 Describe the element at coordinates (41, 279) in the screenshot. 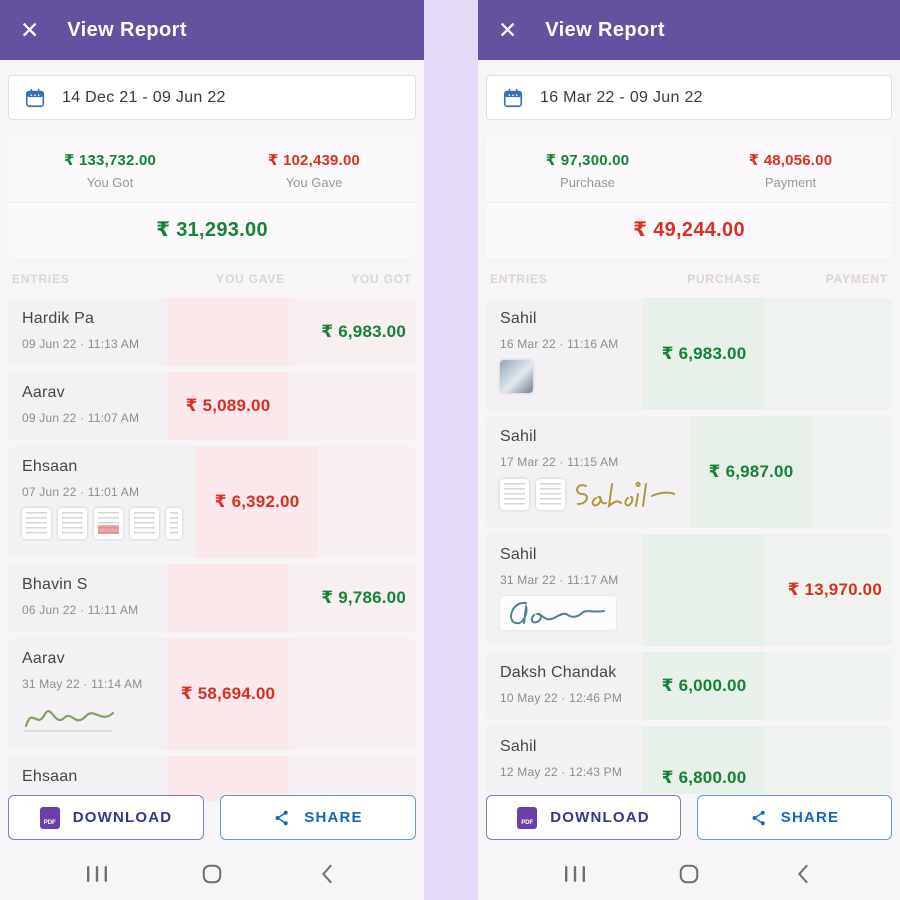

I see `col-header-entries: ENTRIES` at that location.